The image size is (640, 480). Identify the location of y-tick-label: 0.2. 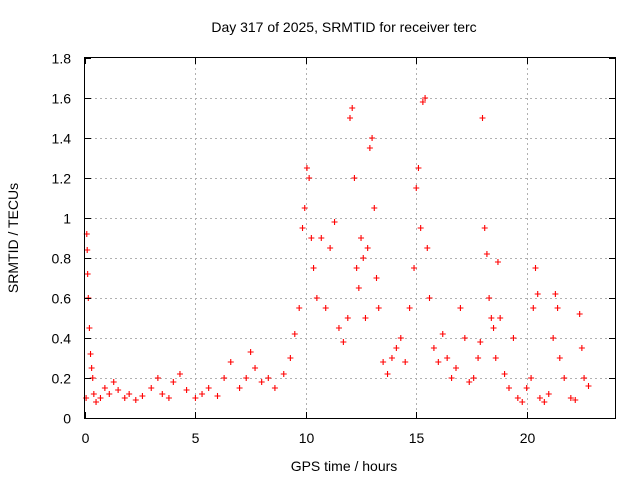
(62, 379).